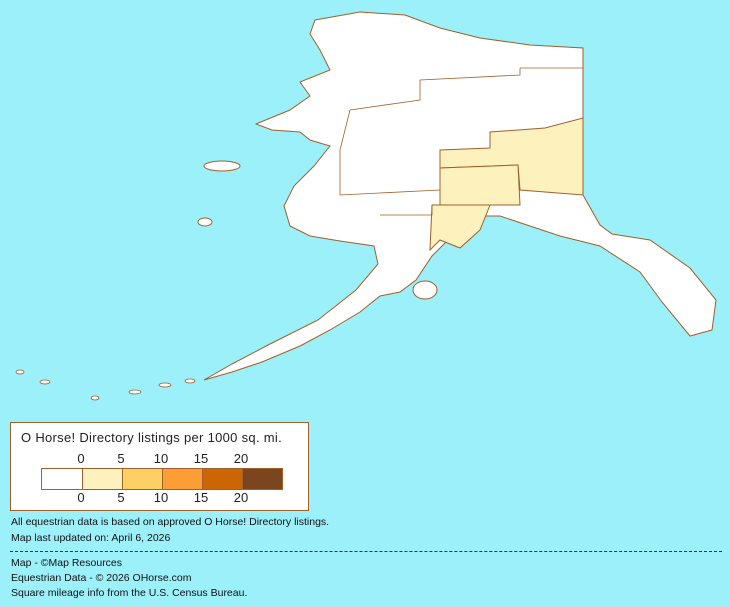  What do you see at coordinates (67, 563) in the screenshot?
I see `map-credit: Map - ©Map Resources` at bounding box center [67, 563].